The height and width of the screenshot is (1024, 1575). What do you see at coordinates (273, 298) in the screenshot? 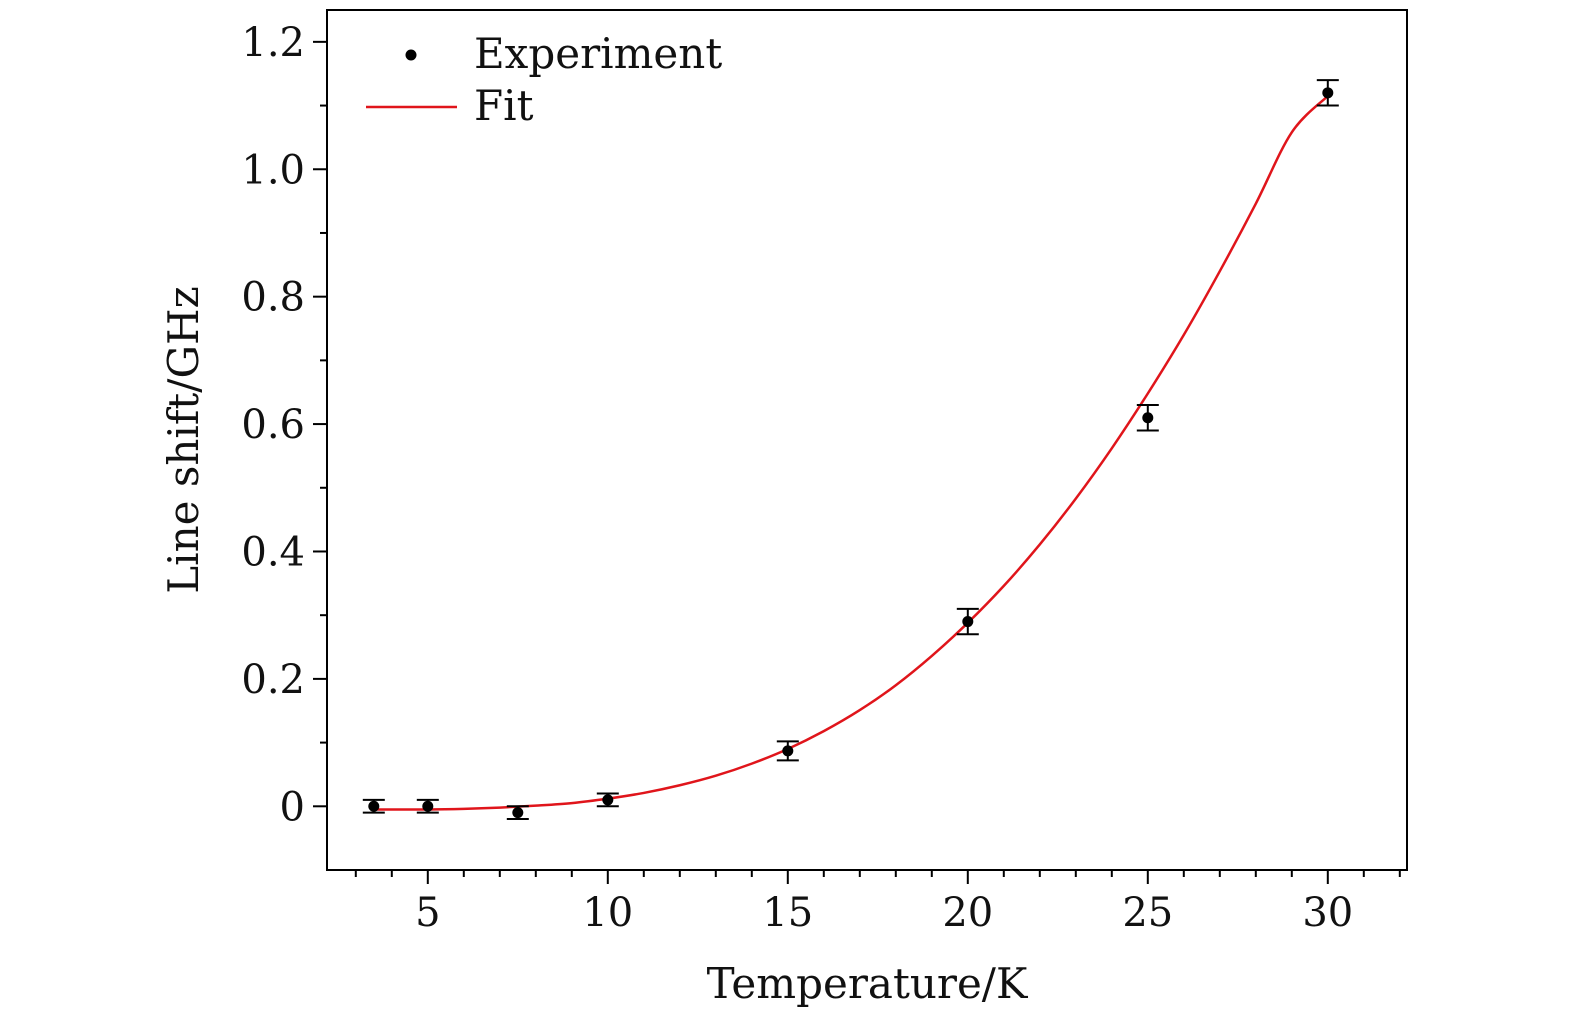
I see `y-tick-label: 0.8` at bounding box center [273, 298].